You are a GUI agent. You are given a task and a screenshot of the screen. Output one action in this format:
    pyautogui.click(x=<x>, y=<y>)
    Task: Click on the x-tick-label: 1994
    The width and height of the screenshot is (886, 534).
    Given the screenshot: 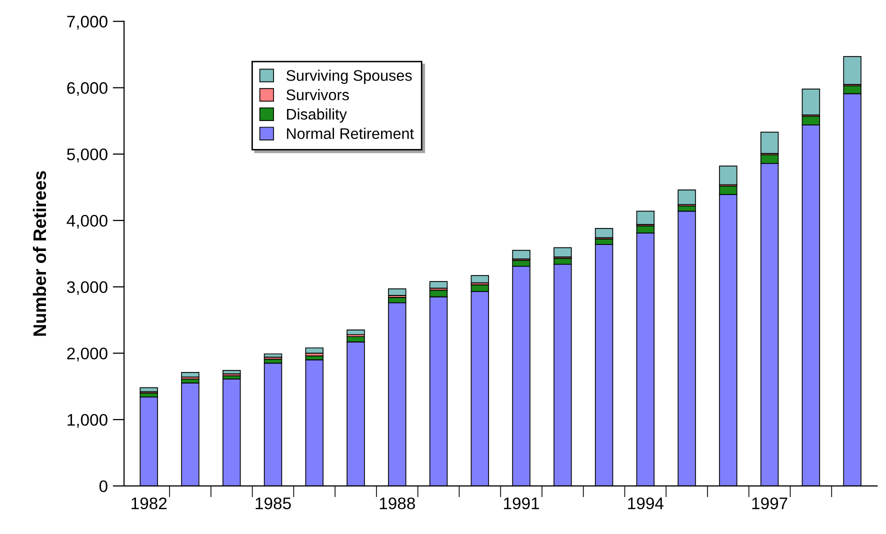 What is the action you would take?
    pyautogui.click(x=646, y=503)
    